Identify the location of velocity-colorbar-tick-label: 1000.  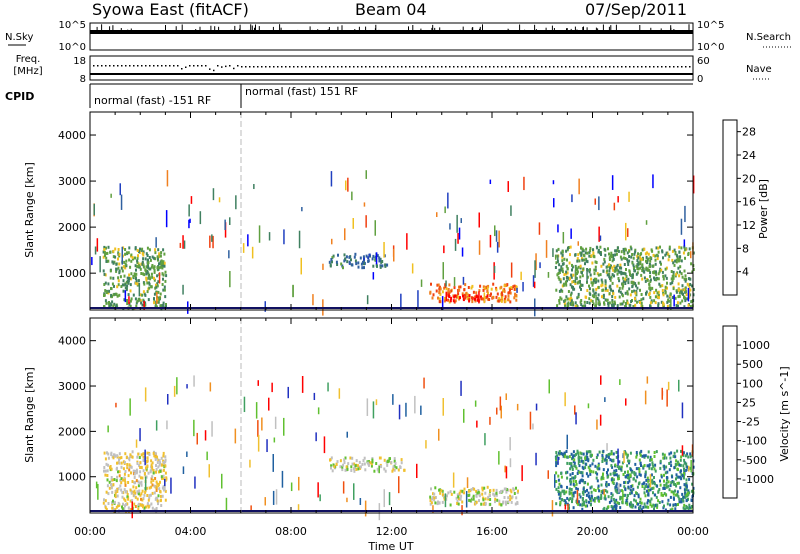
(756, 345).